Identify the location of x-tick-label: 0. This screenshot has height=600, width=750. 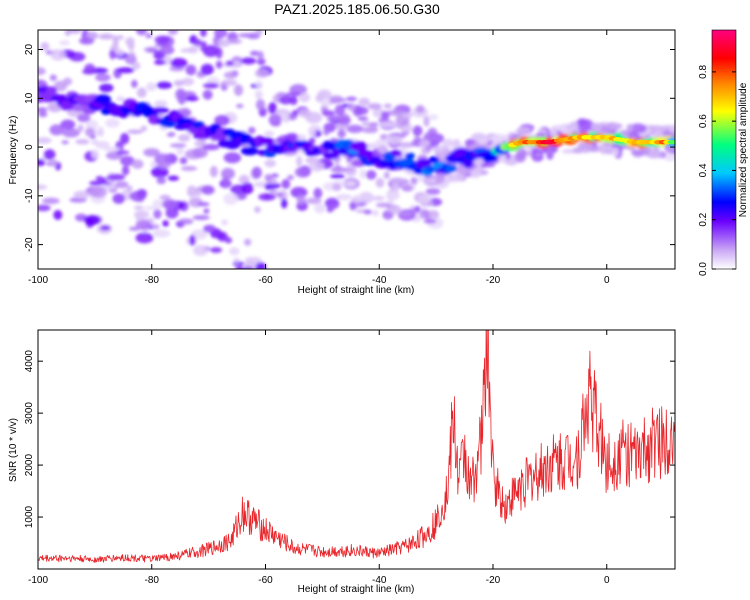
(607, 580).